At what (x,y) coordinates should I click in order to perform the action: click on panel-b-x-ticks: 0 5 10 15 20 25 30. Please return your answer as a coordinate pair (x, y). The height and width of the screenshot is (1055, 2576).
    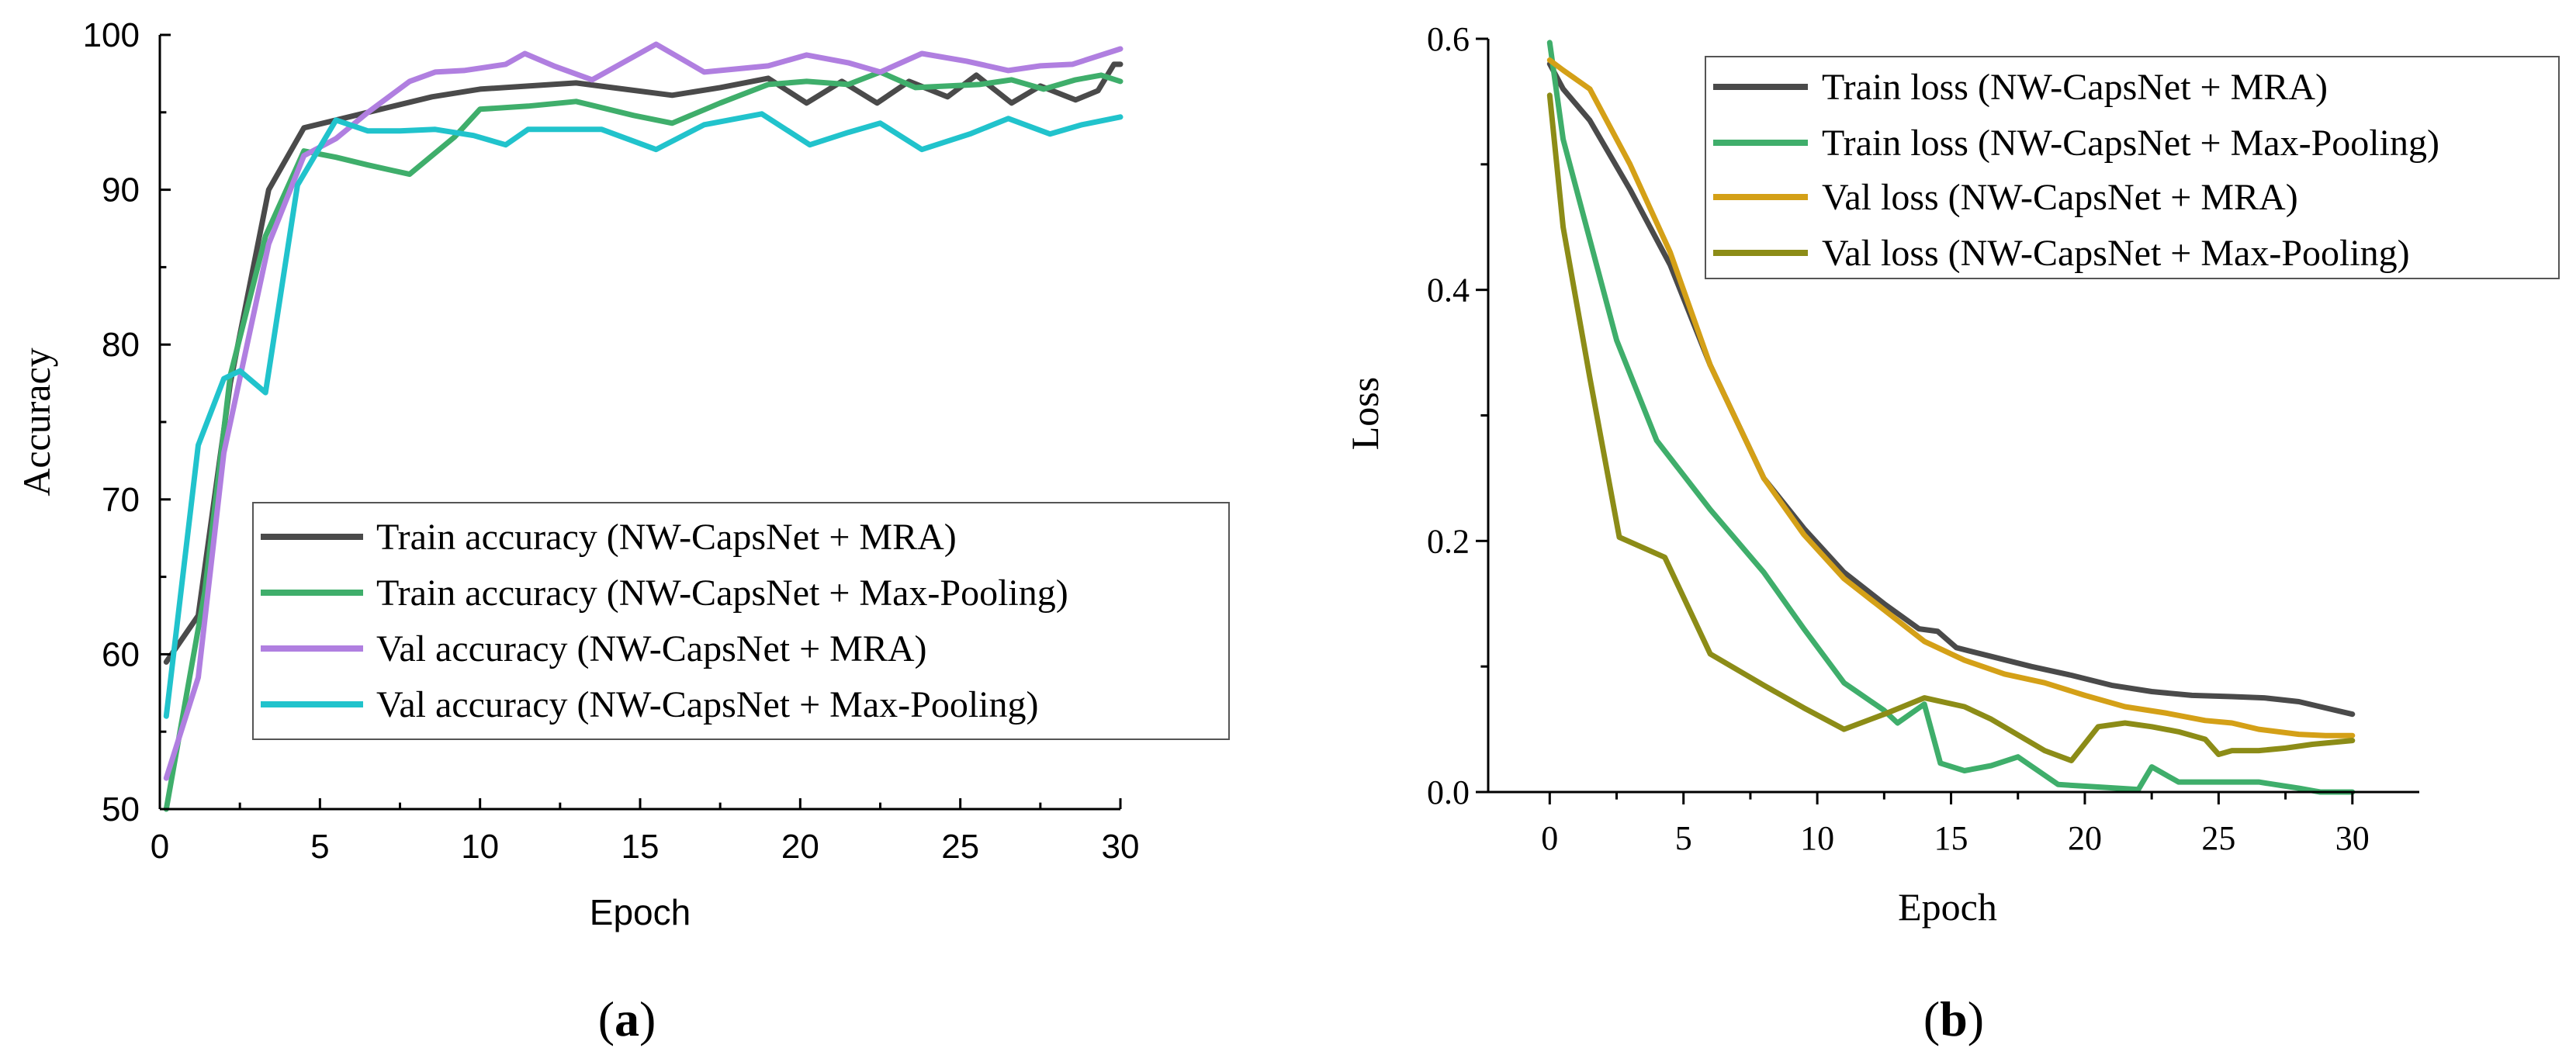
    Looking at the image, I should click on (1955, 824).